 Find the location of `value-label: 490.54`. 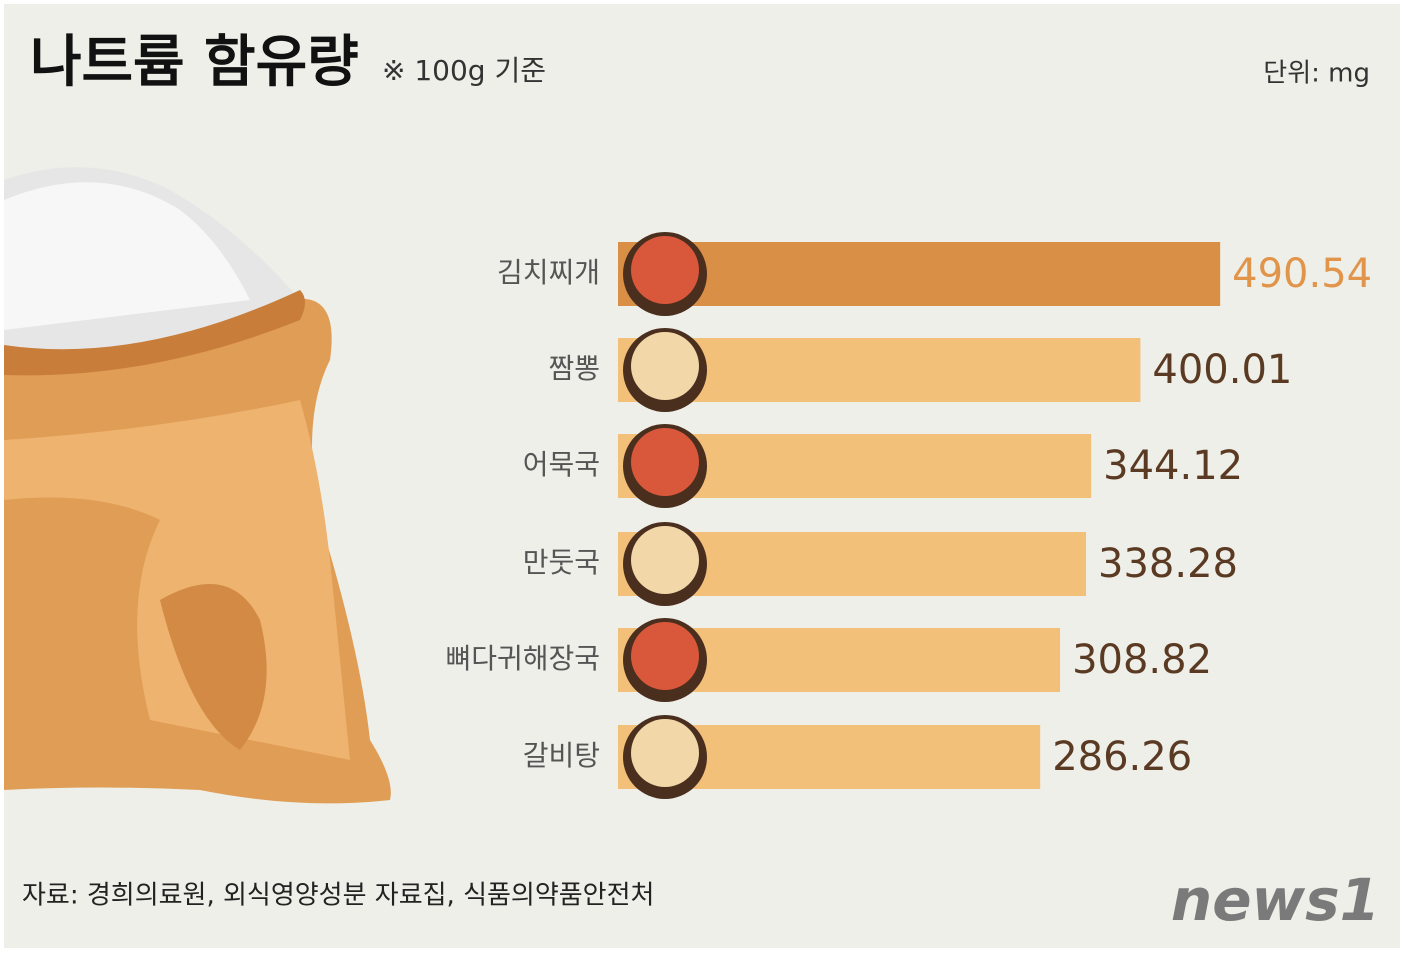

value-label: 490.54 is located at coordinates (1302, 274).